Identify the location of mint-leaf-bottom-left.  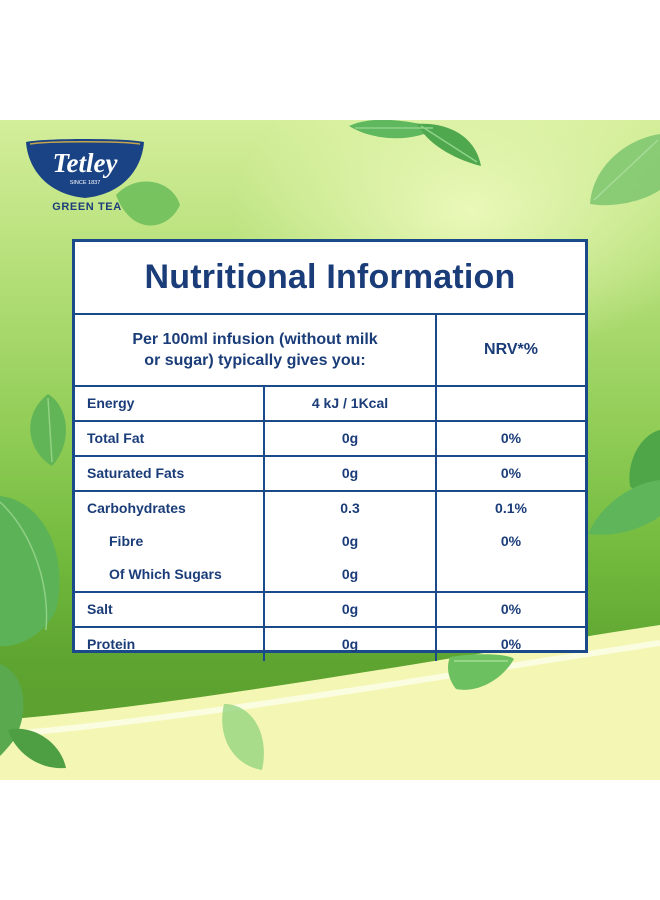
(33, 716).